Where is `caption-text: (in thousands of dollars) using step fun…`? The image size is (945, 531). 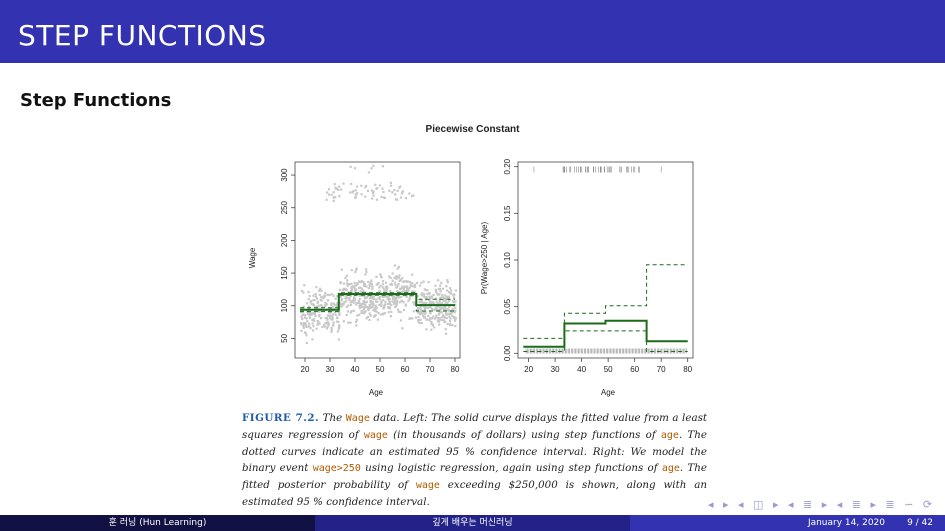 caption-text: (in thousands of dollars) using step fun… is located at coordinates (524, 435).